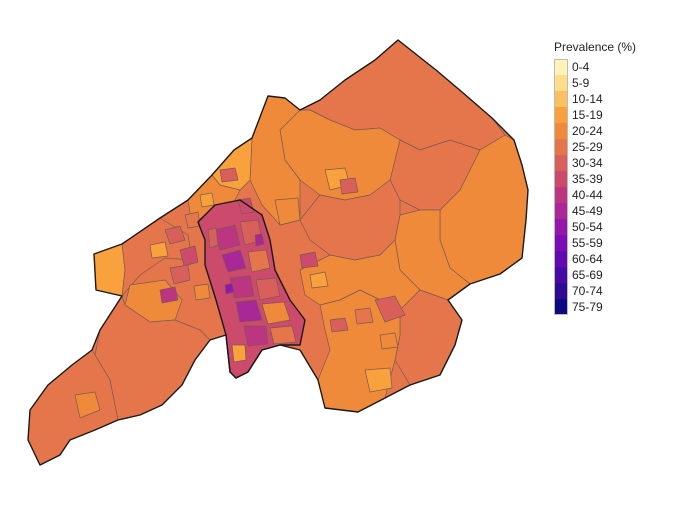 The height and width of the screenshot is (512, 700). I want to click on legend-item: 60-64, so click(619, 259).